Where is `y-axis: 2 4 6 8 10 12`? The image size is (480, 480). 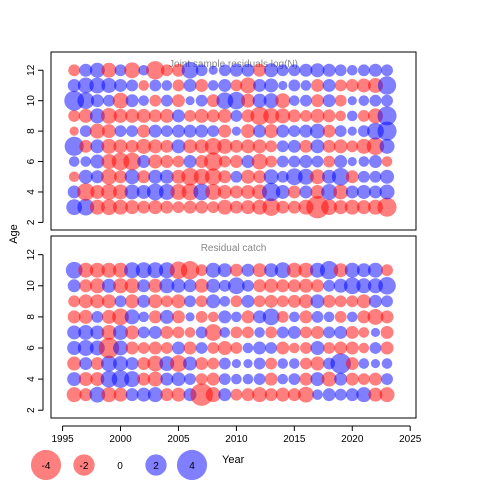
y-axis: 2 4 6 8 10 12 is located at coordinates (35, 331).